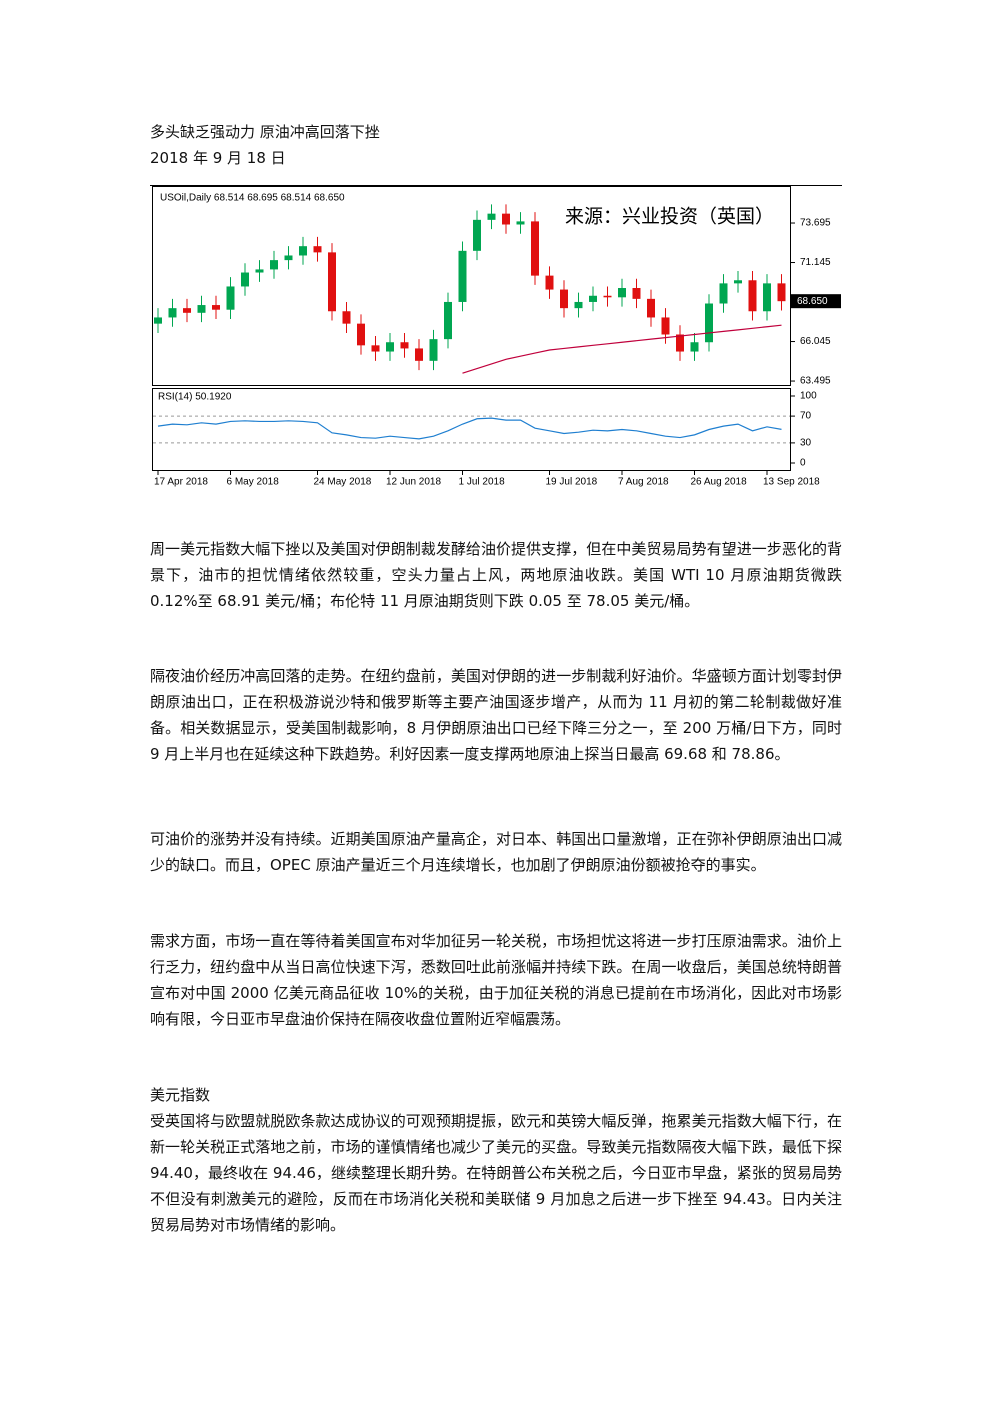  What do you see at coordinates (815, 341) in the screenshot?
I see `y-tick-label: 66.045` at bounding box center [815, 341].